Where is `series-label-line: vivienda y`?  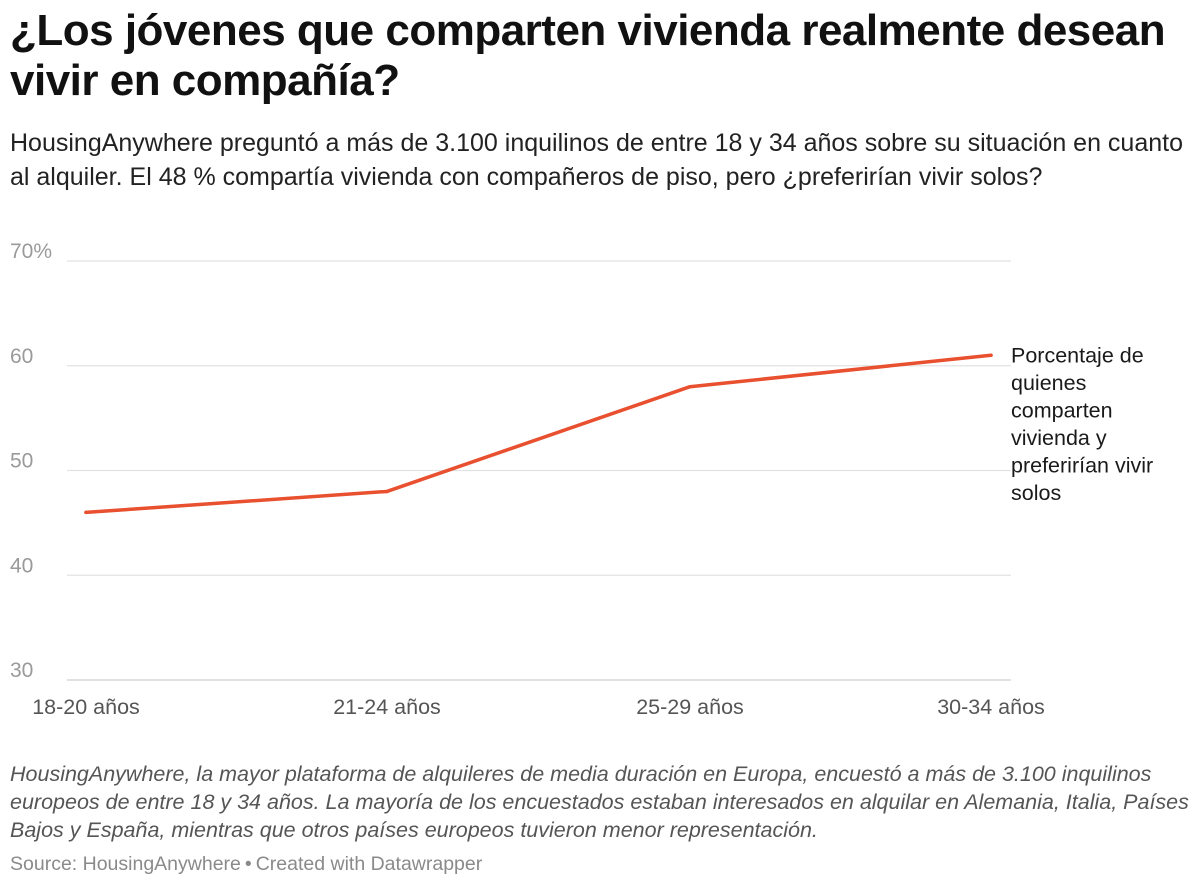
series-label-line: vivienda y is located at coordinates (1059, 438).